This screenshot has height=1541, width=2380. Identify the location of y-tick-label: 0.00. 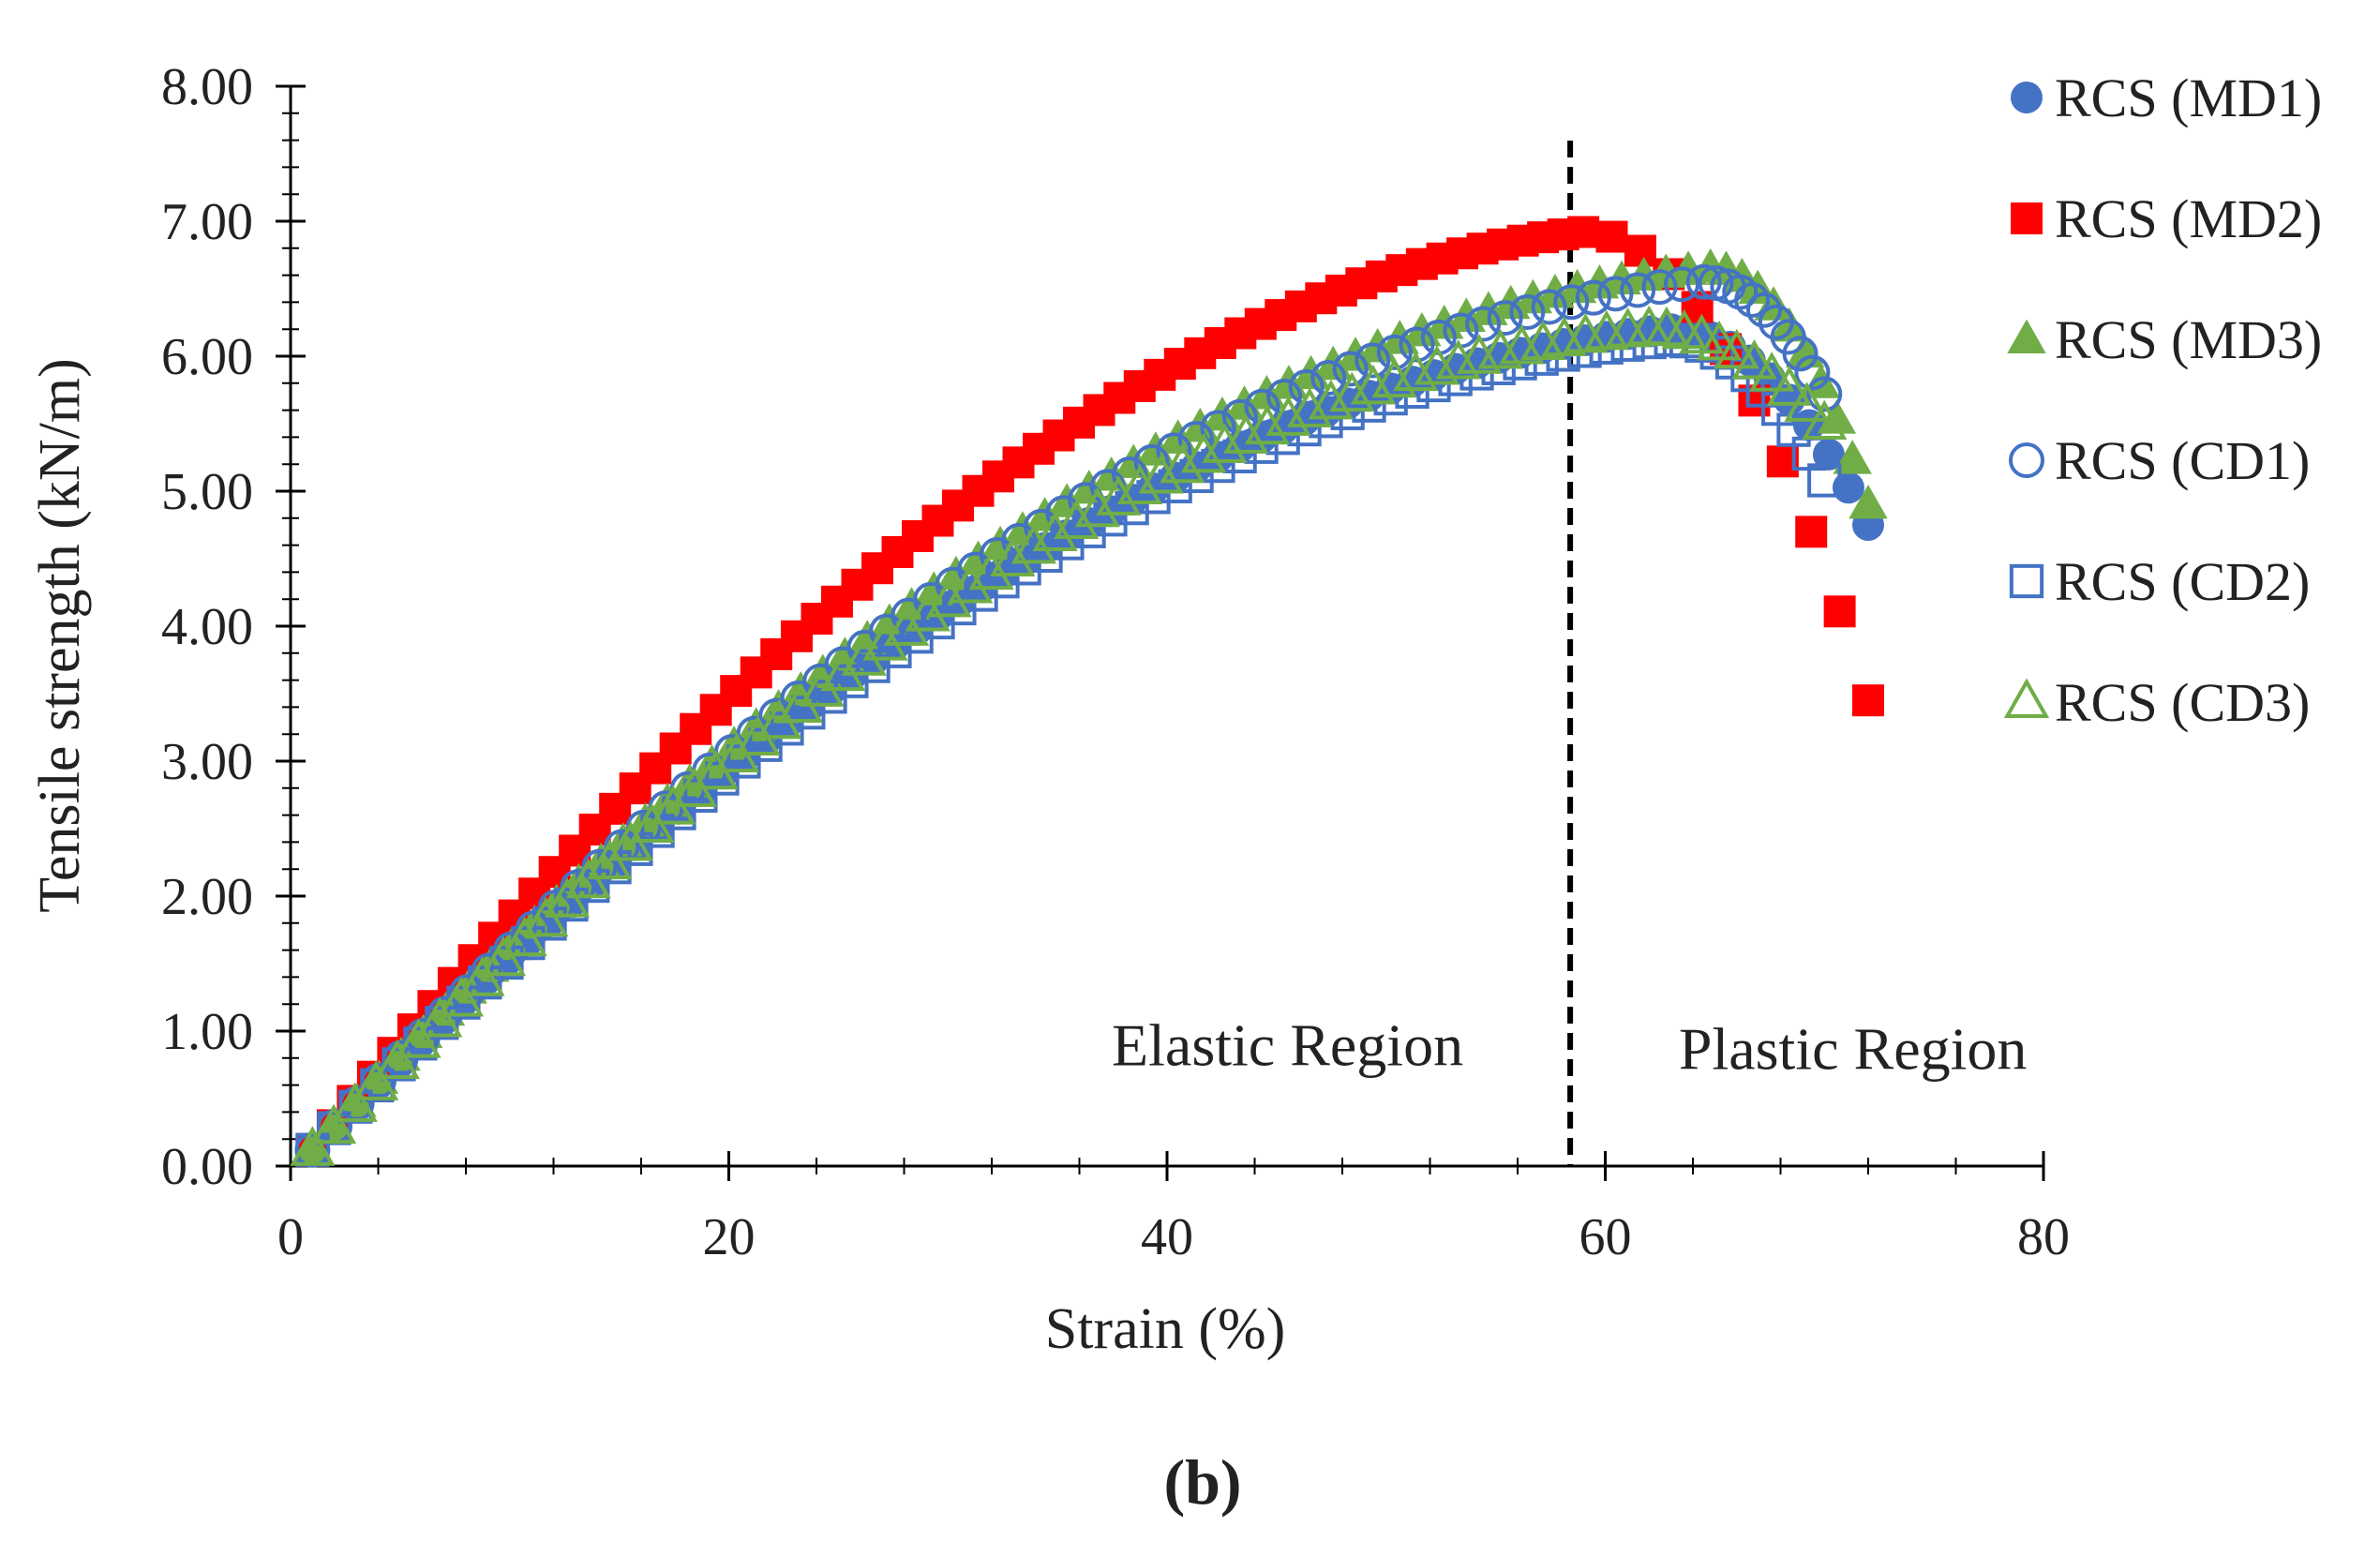
(207, 1167).